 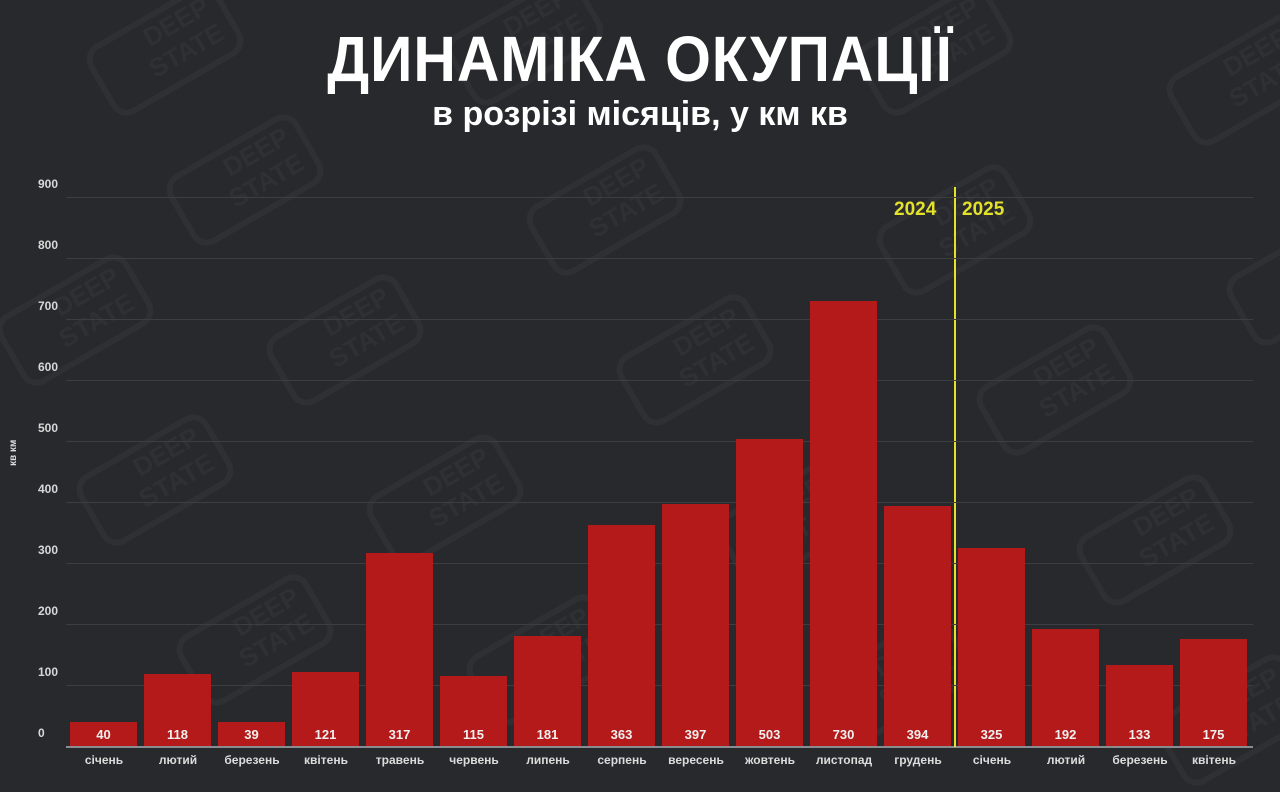 What do you see at coordinates (41, 733) in the screenshot?
I see `y-tick-label: 0` at bounding box center [41, 733].